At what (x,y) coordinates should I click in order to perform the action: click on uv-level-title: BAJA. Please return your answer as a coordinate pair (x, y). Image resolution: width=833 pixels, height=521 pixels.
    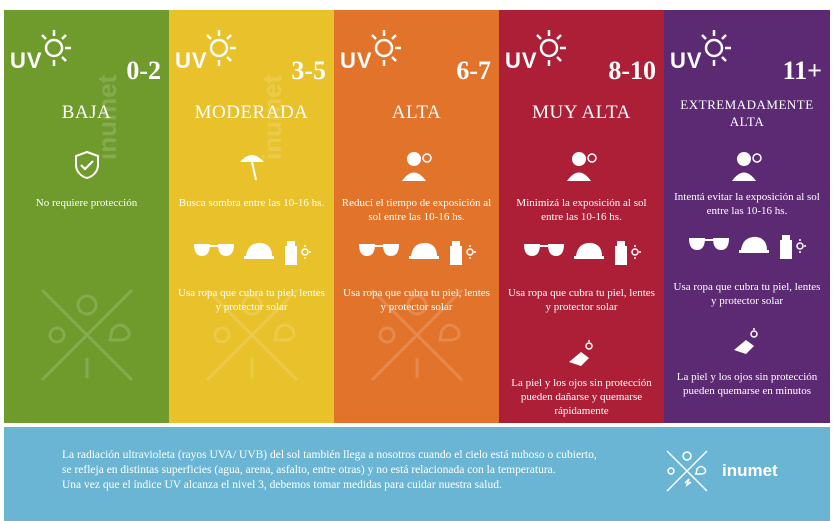
    Looking at the image, I should click on (86, 112).